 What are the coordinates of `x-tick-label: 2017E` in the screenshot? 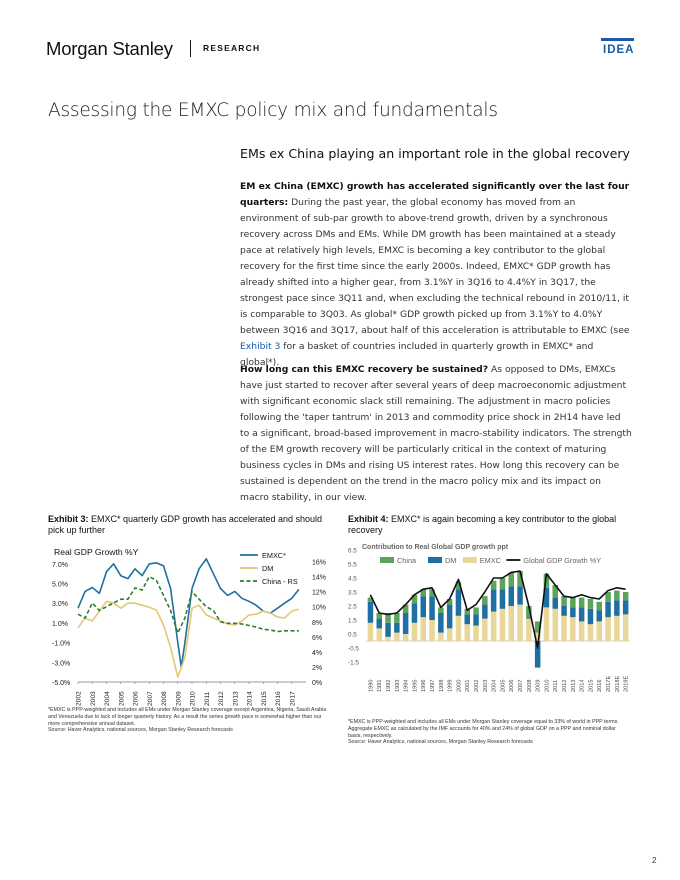 It's located at (609, 684).